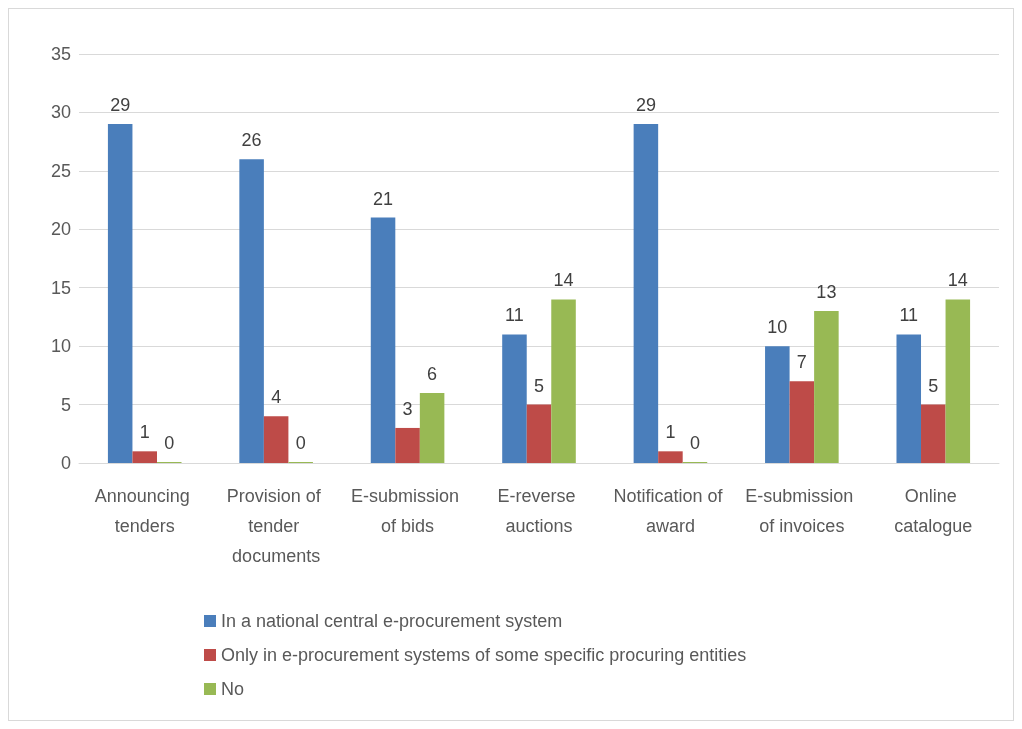  I want to click on y-tick-label: 5, so click(65, 404).